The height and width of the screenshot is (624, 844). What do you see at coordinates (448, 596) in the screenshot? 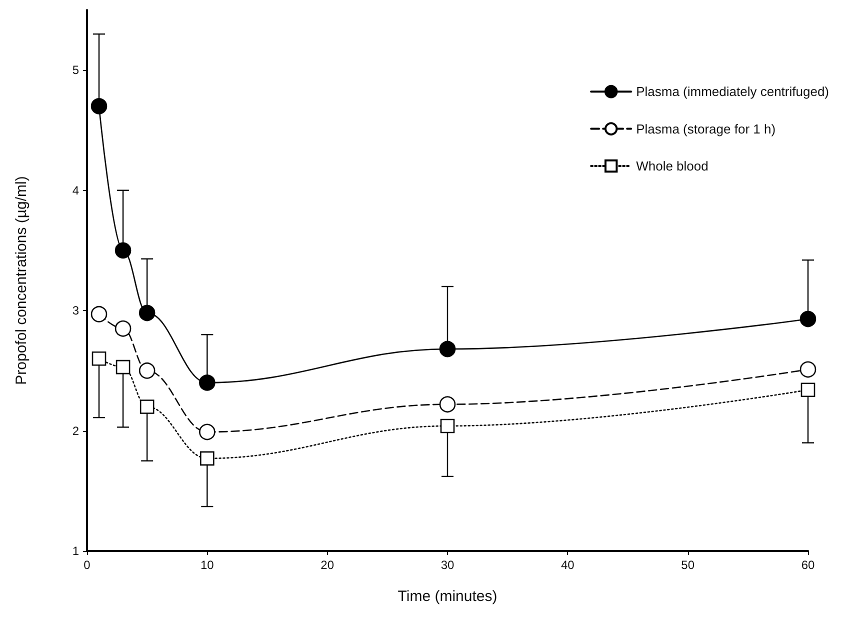
I see `x-axis-title: Time (minutes)` at bounding box center [448, 596].